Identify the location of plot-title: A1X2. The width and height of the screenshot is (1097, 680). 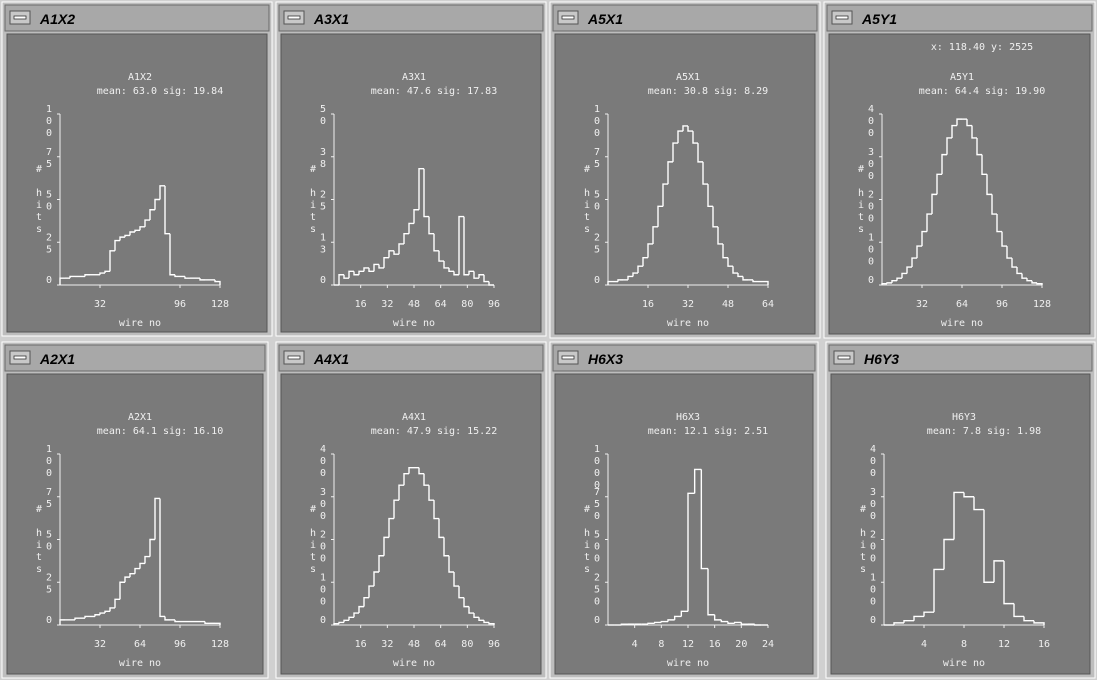
(140, 77).